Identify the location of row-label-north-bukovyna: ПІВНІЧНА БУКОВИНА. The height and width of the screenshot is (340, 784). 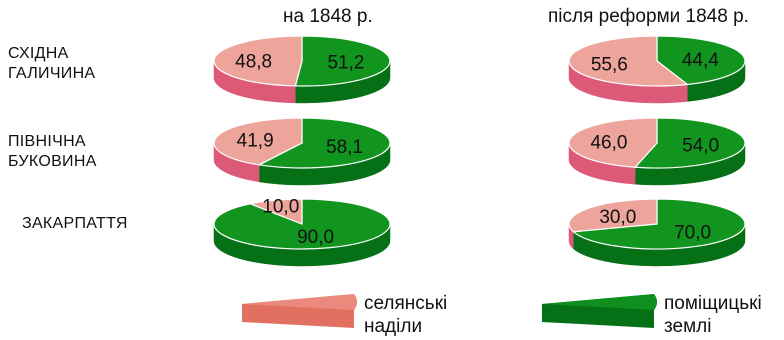
(52, 152).